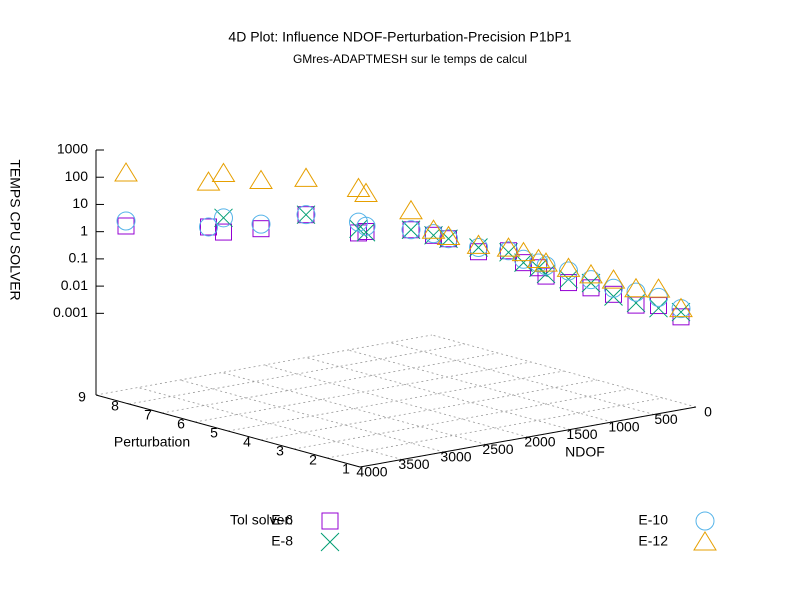 The image size is (800, 600). Describe the element at coordinates (282, 520) in the screenshot. I see `legend-label: E-6` at that location.